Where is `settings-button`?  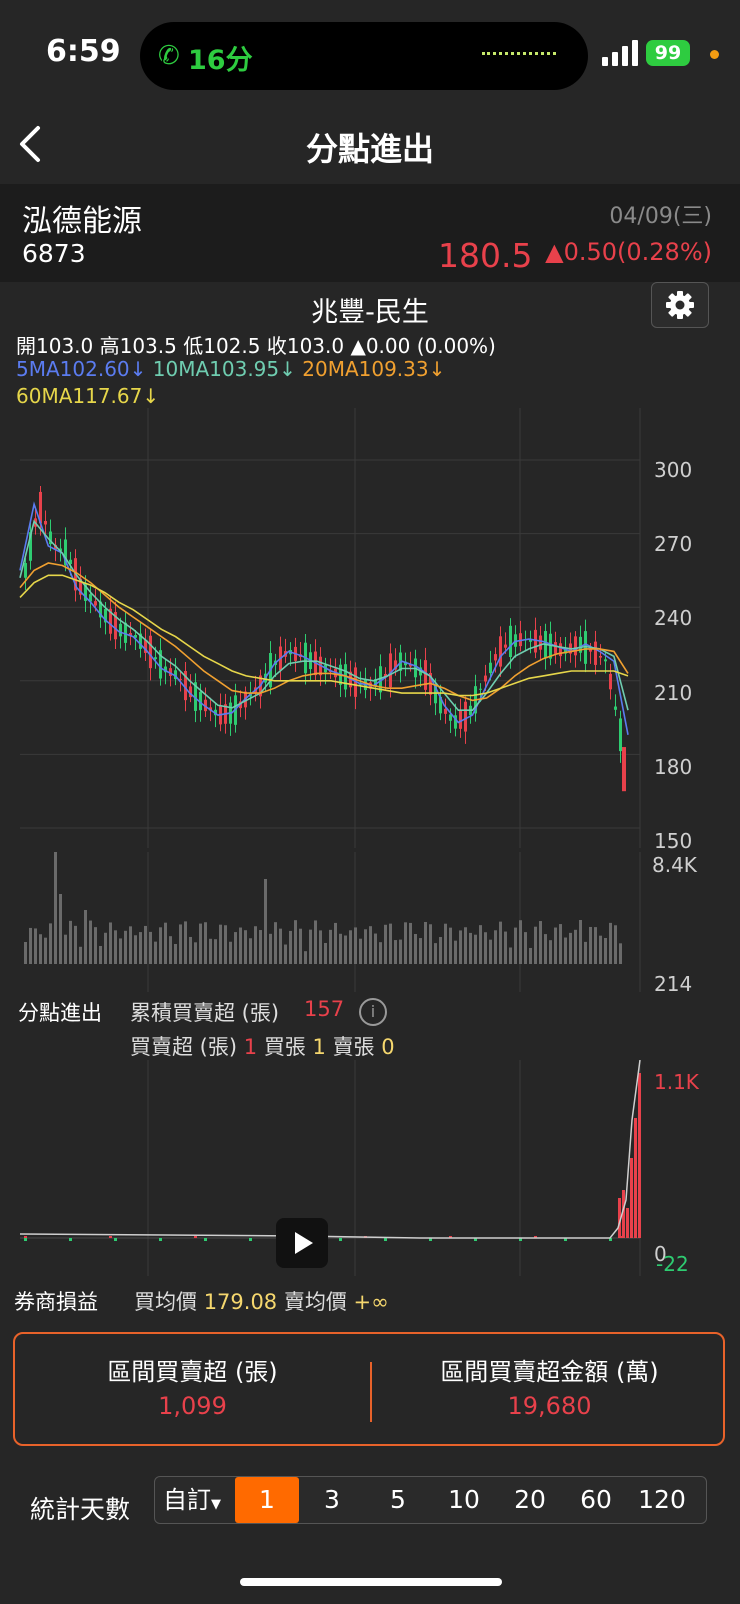 settings-button is located at coordinates (680, 305).